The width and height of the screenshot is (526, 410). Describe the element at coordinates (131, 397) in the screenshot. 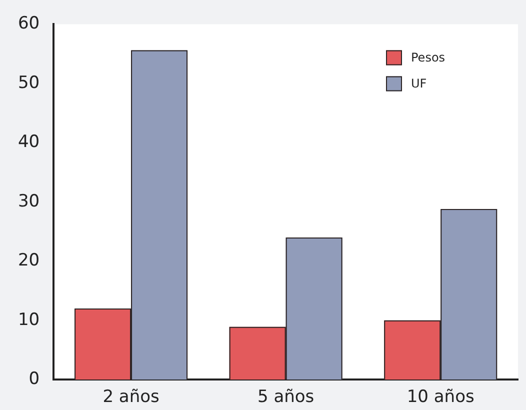

I see `x-tick-label: 2 años` at that location.